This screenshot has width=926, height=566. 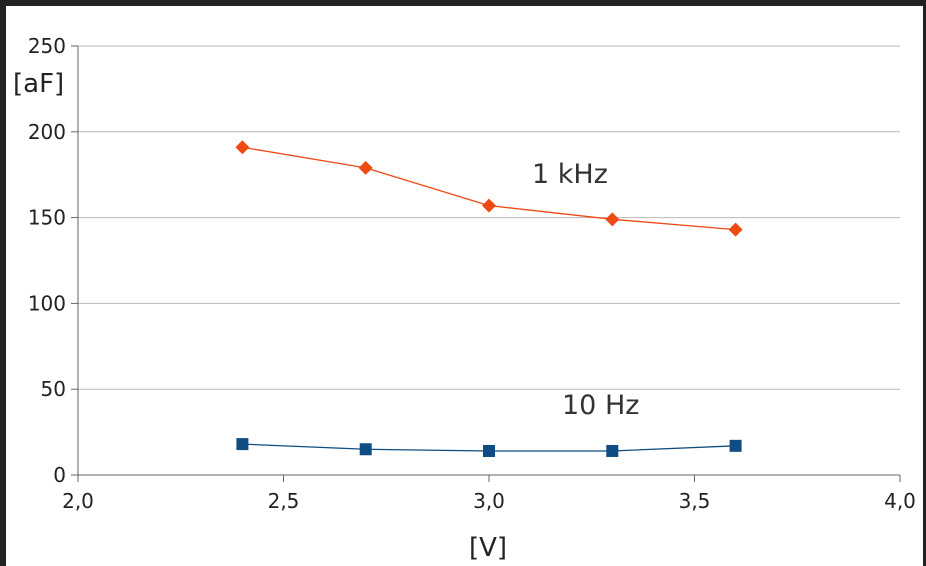 I want to click on y-tick-labels: 0 50 100 150 200 250, so click(x=47, y=260).